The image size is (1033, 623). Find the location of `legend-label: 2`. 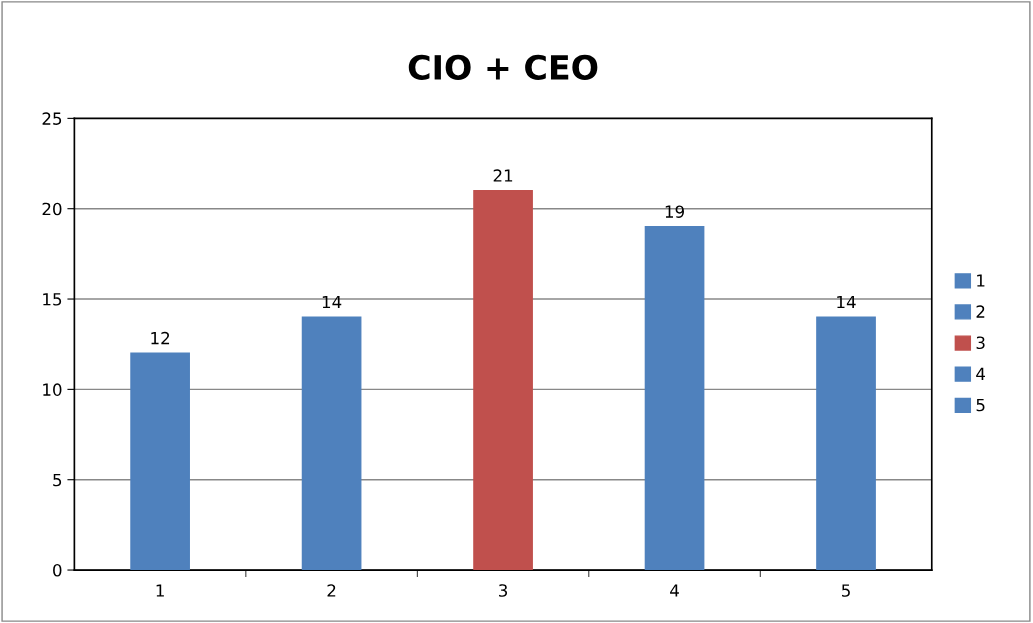

legend-label: 2 is located at coordinates (980, 311).